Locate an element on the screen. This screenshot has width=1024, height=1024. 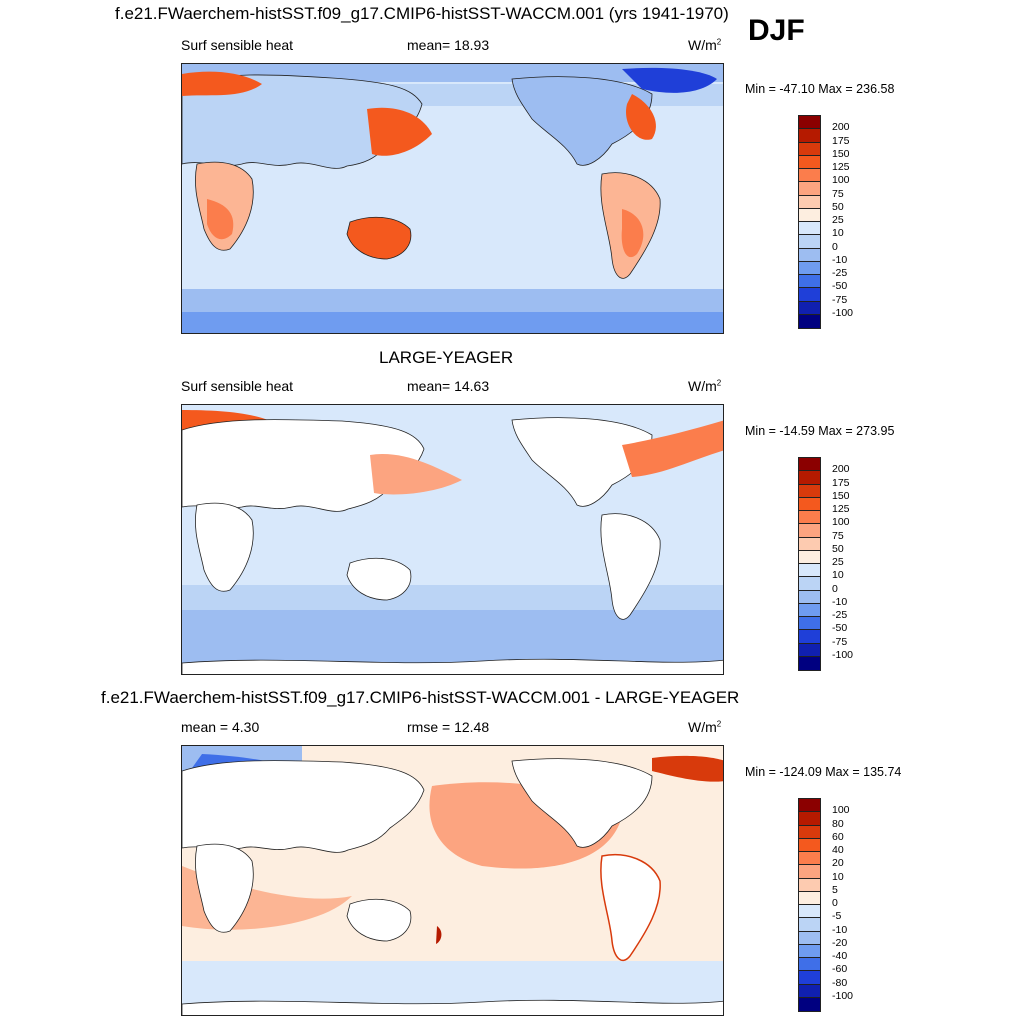
panel-1-variable-label: Surf sensible heat is located at coordinates (237, 45).